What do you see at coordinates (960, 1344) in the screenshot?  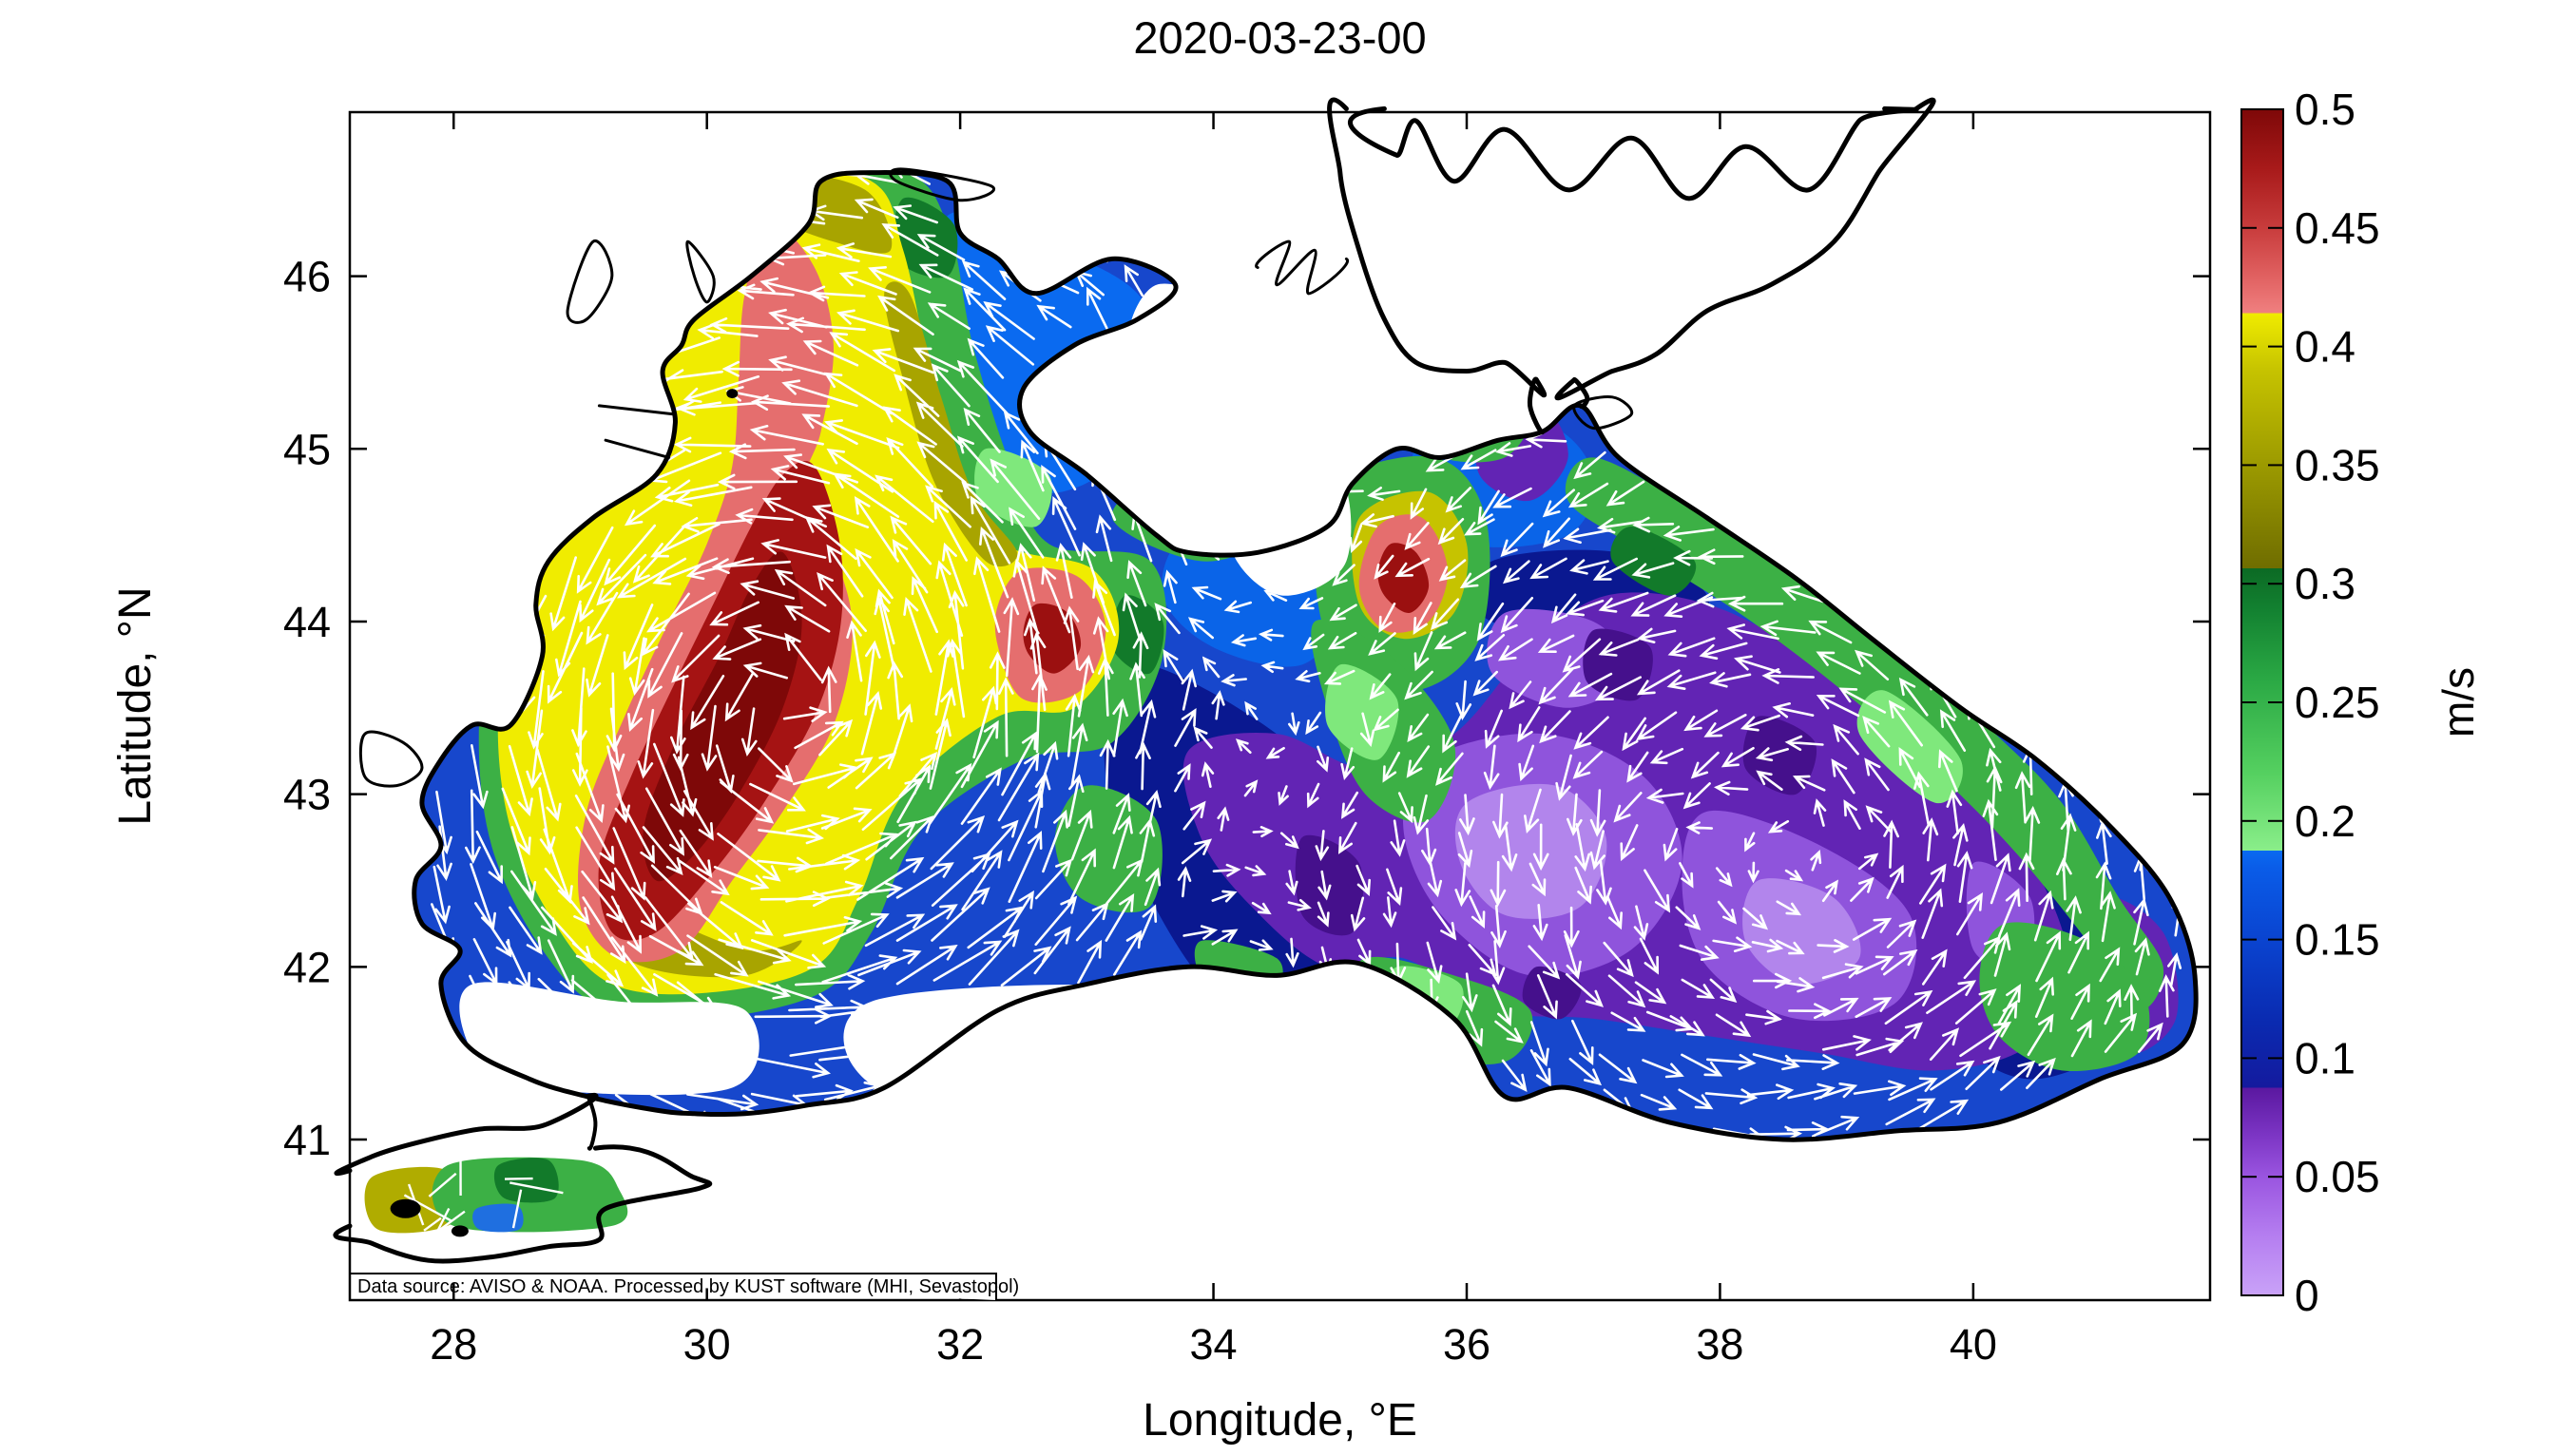 I see `x-tick-label: 32` at bounding box center [960, 1344].